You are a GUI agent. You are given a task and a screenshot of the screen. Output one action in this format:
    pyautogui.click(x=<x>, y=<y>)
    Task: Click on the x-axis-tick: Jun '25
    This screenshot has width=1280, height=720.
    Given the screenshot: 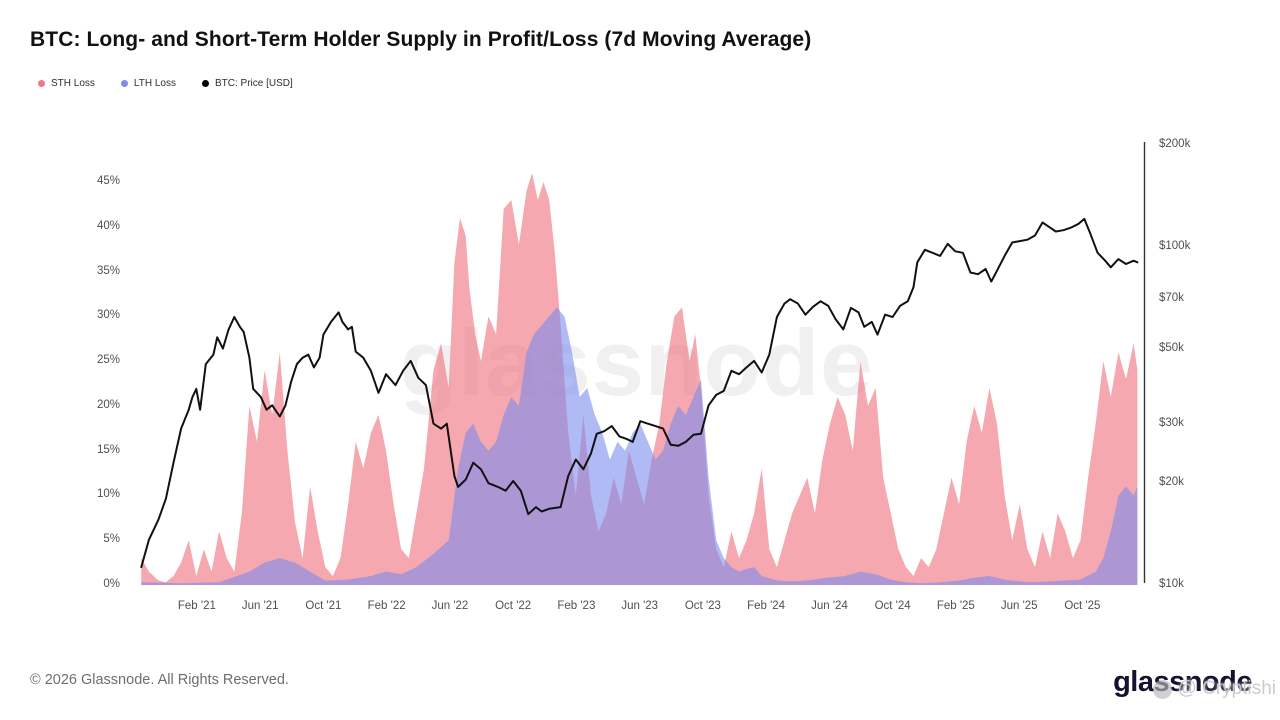 What is the action you would take?
    pyautogui.click(x=1019, y=606)
    